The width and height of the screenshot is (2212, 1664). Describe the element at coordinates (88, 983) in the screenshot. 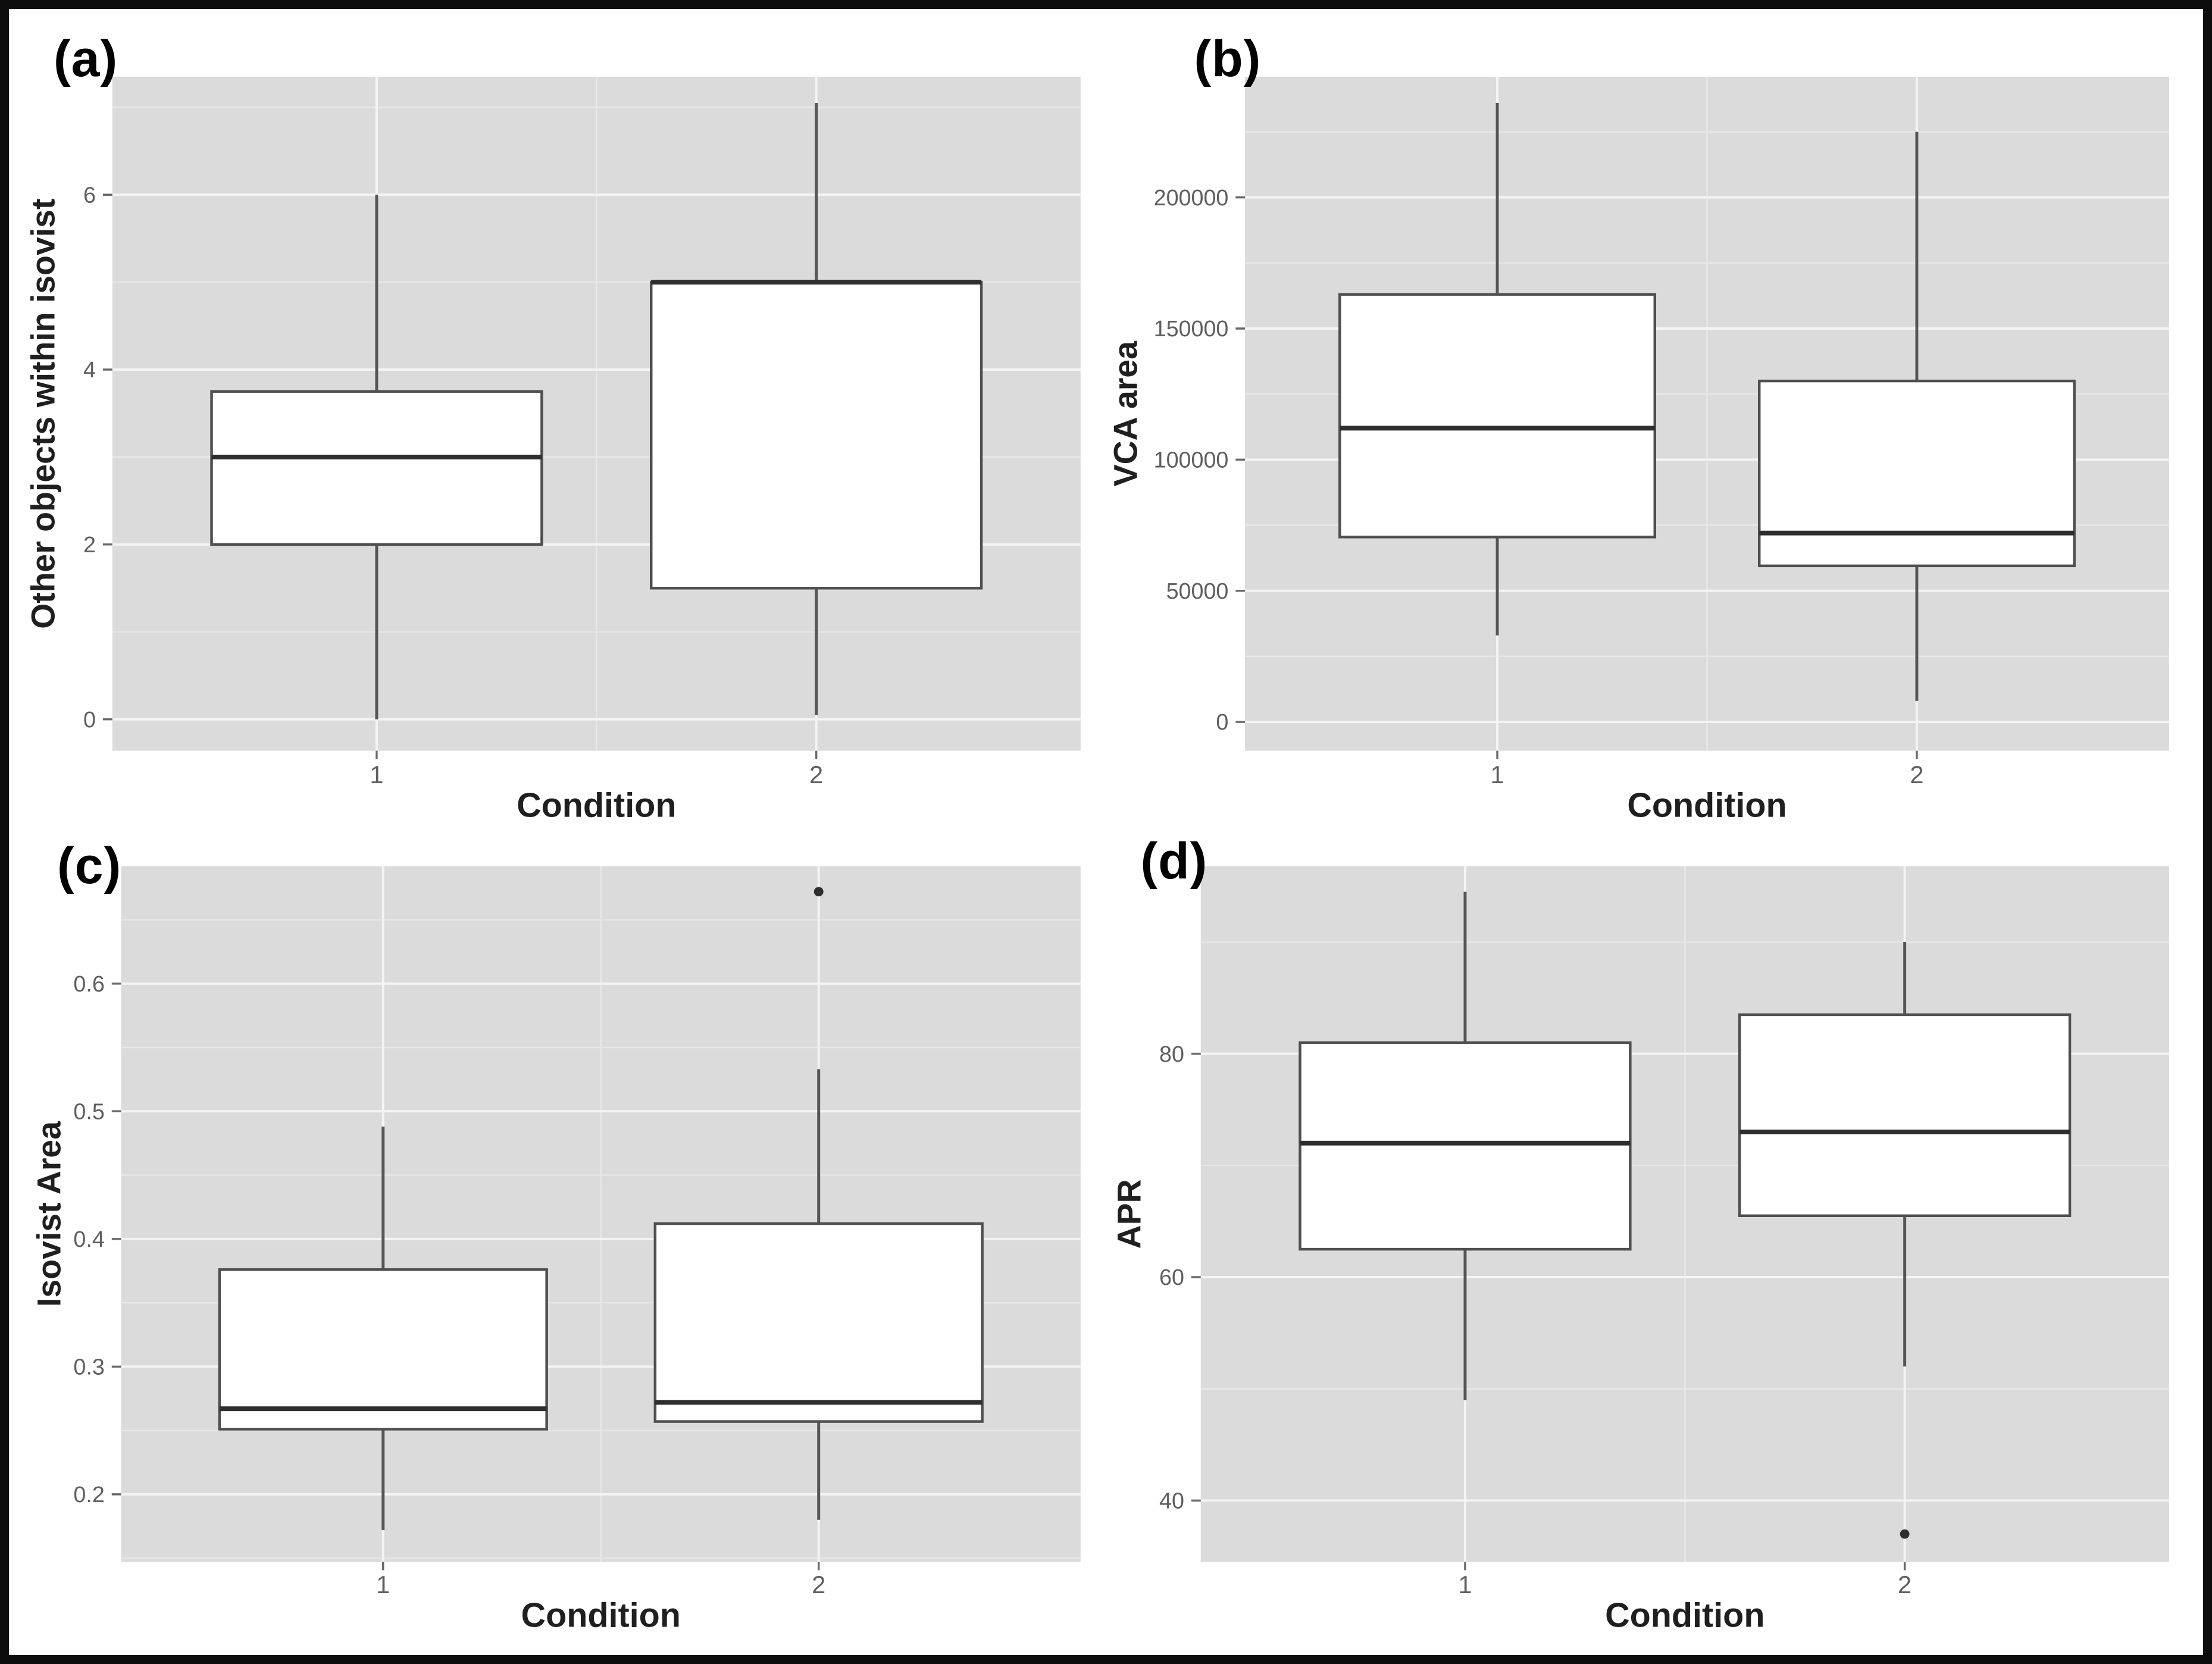

I see `y-tick-label: 0.6` at that location.